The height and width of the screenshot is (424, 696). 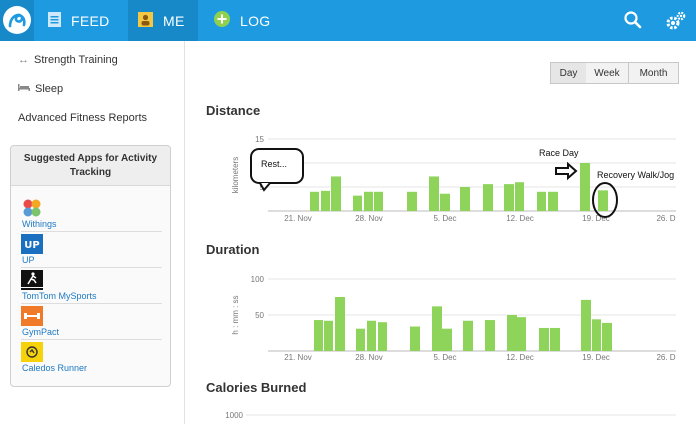 What do you see at coordinates (91, 250) in the screenshot?
I see `app-item-up: UP UP` at bounding box center [91, 250].